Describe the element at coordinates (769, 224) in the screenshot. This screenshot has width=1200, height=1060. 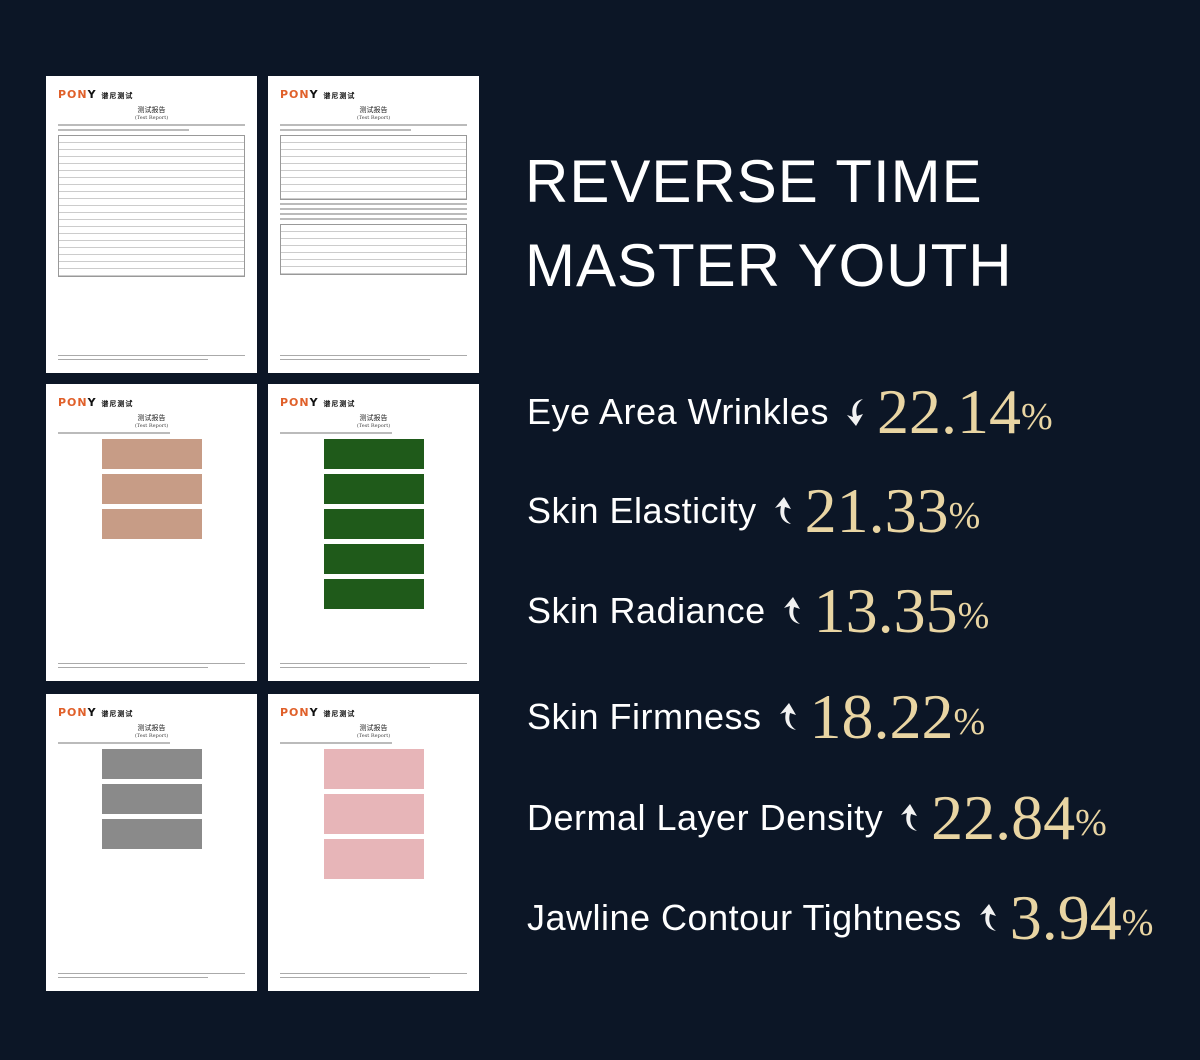
I see `headline: REVERSE TIME MASTER YOUTH` at that location.